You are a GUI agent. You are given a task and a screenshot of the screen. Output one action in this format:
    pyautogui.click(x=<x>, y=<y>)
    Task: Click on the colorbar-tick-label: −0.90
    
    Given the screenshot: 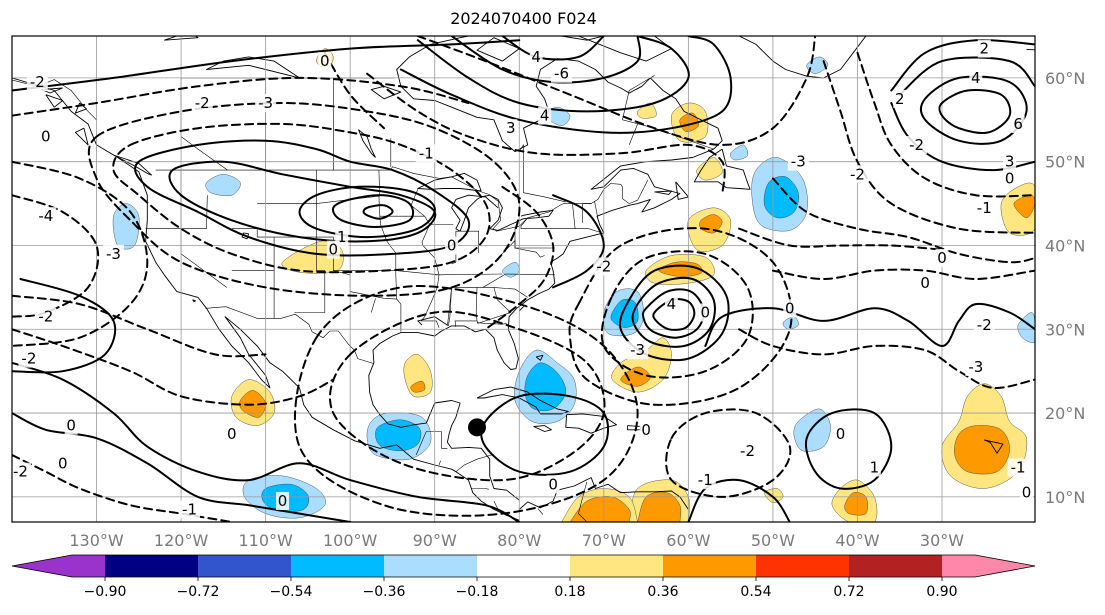 What is the action you would take?
    pyautogui.click(x=105, y=592)
    